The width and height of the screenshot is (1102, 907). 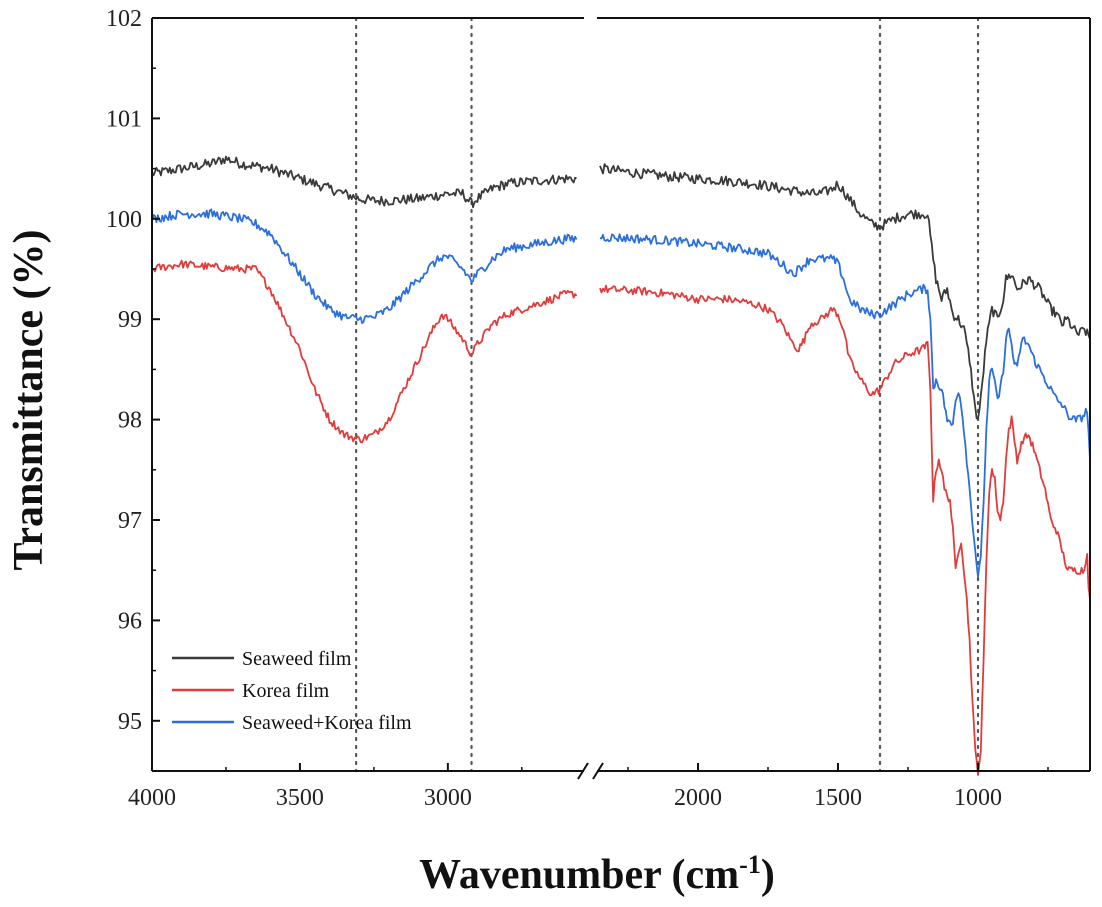 I want to click on x-axis-title-close: ), so click(x=768, y=875).